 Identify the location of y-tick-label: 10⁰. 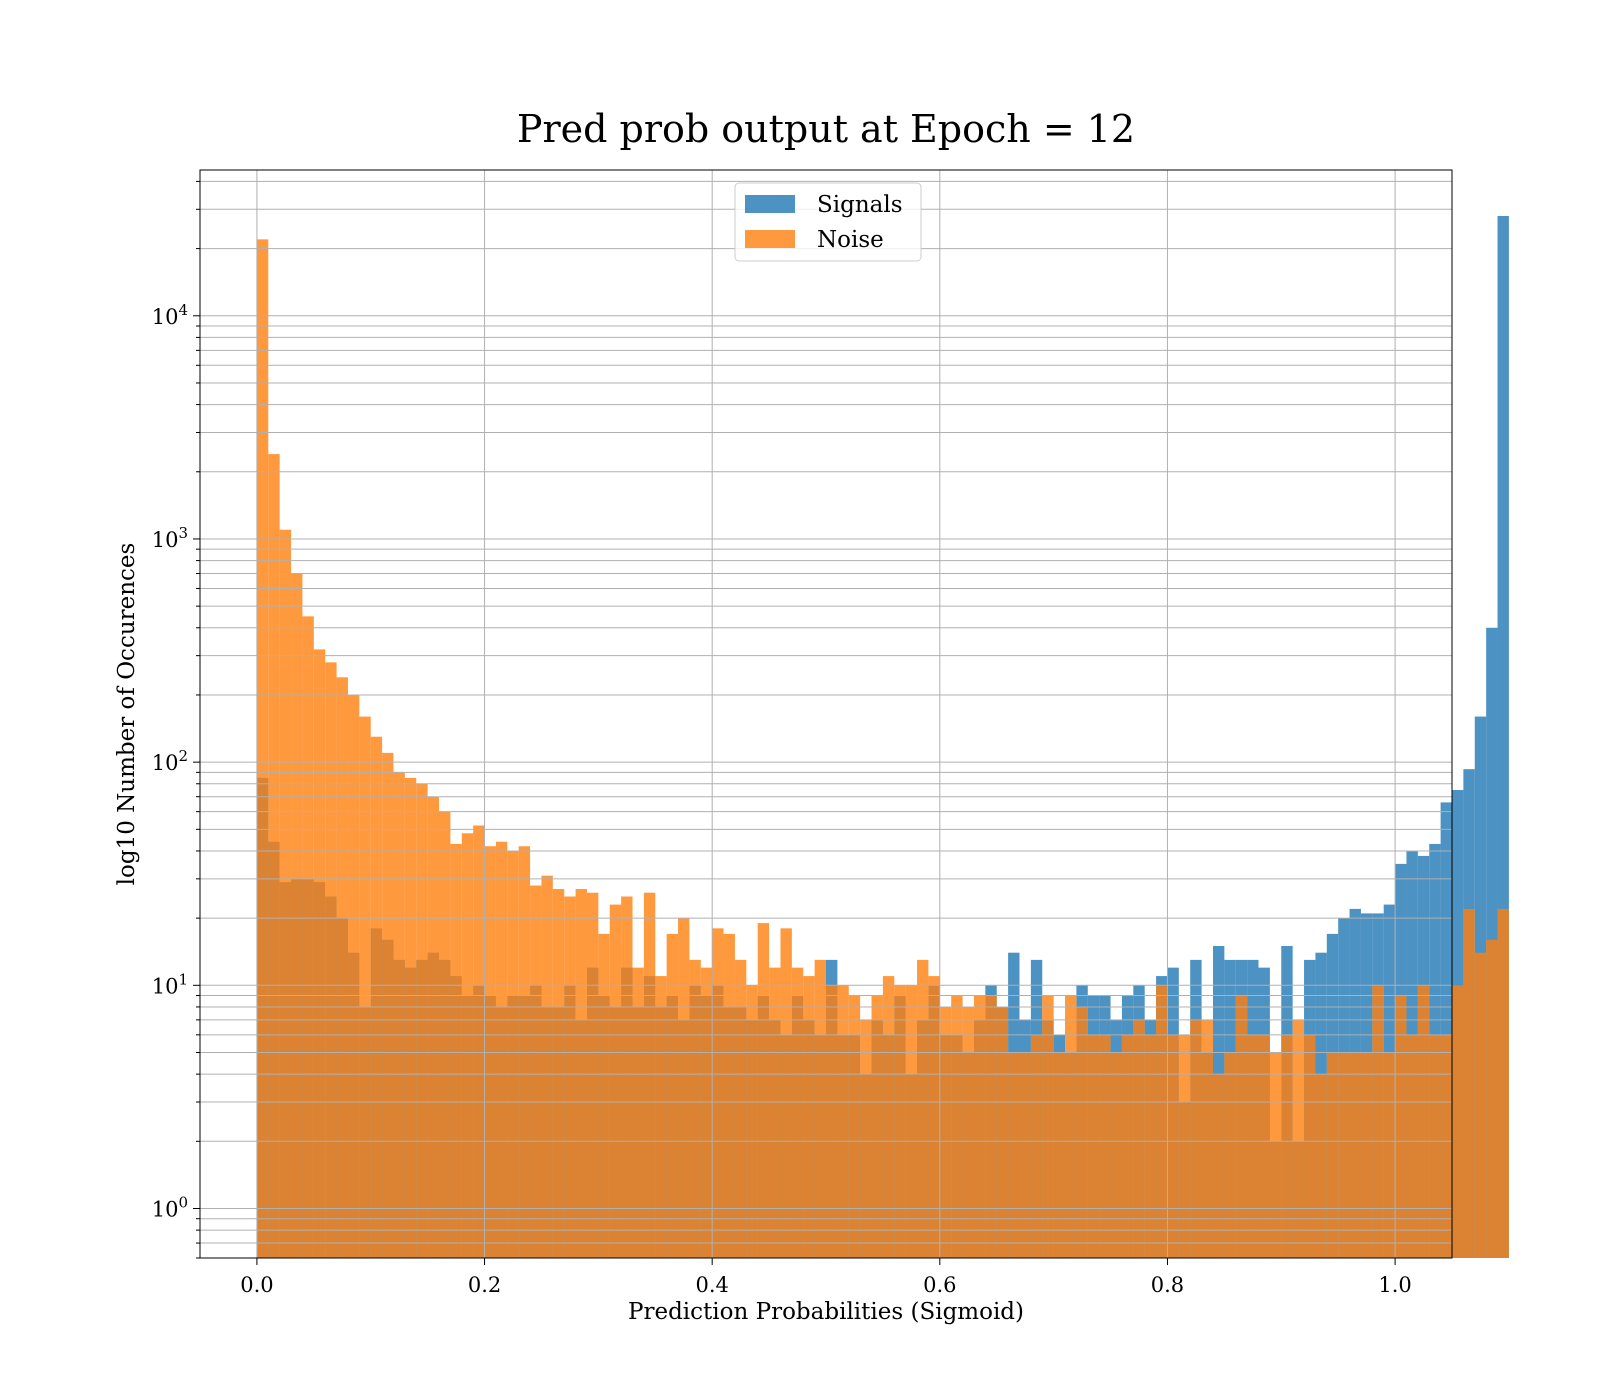
(170, 1207).